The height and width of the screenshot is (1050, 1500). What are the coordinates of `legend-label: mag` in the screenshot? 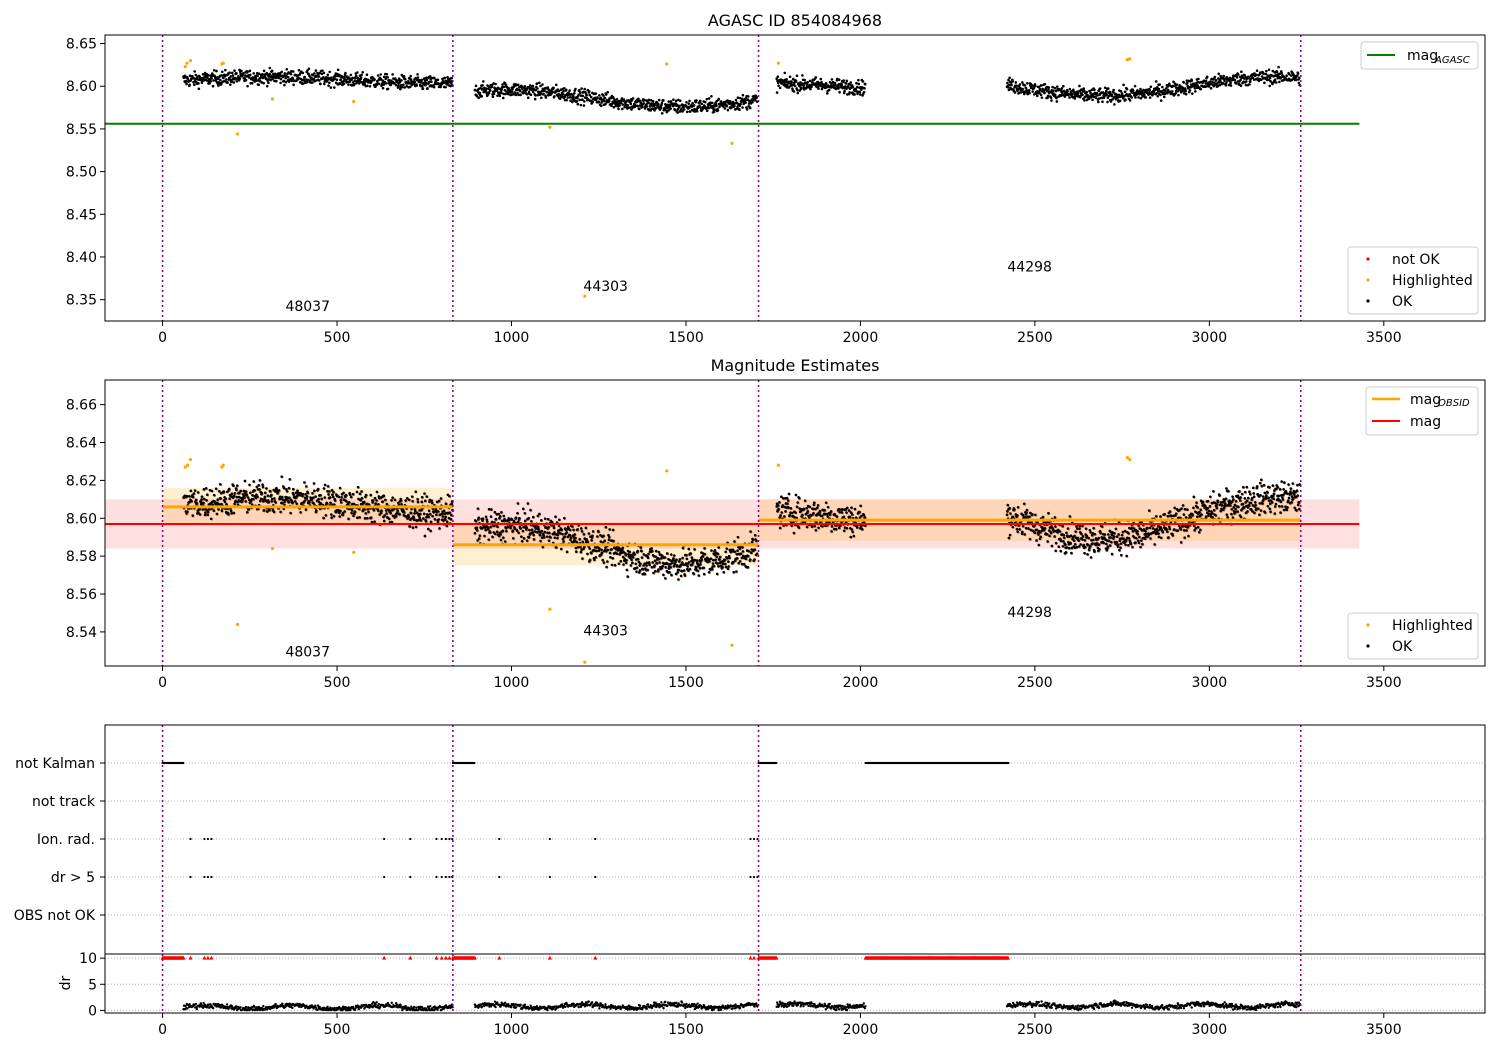 It's located at (1422, 56).